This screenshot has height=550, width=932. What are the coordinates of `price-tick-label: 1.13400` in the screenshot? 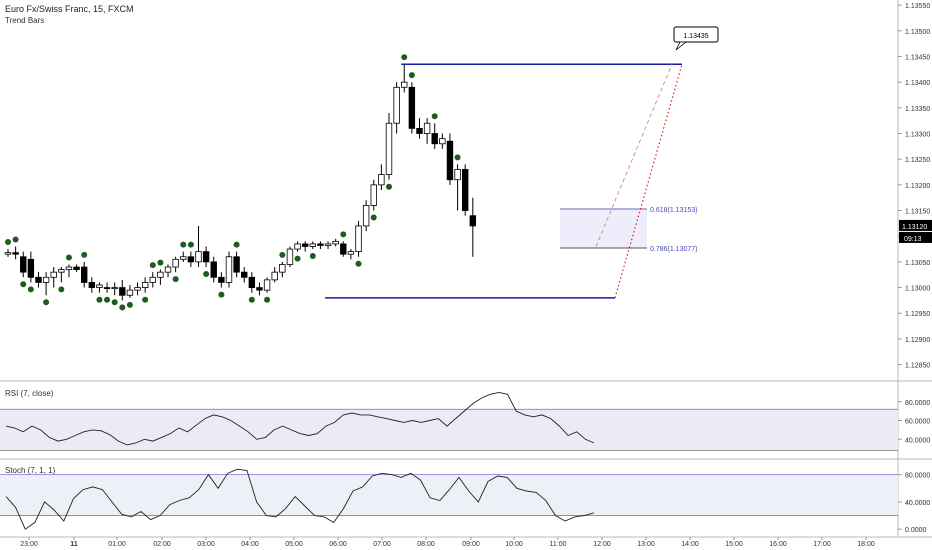 It's located at (917, 83).